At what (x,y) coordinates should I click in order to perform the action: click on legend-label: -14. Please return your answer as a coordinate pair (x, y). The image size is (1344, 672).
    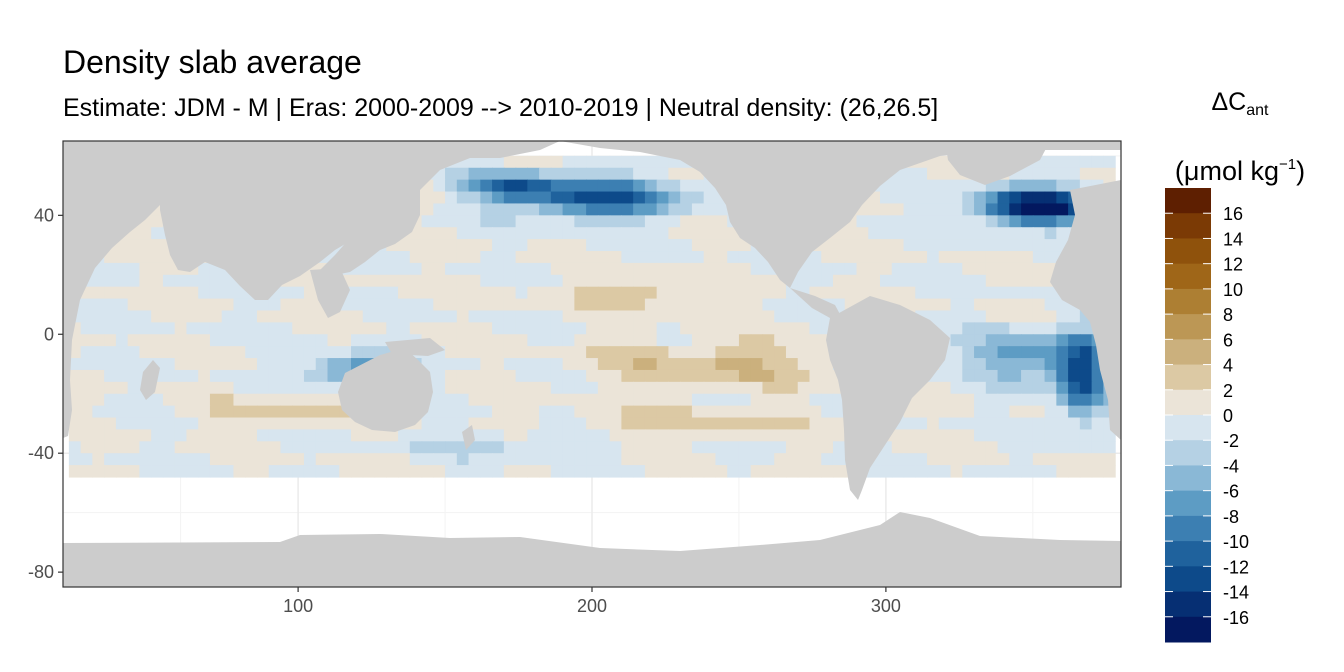
    Looking at the image, I should click on (1236, 593).